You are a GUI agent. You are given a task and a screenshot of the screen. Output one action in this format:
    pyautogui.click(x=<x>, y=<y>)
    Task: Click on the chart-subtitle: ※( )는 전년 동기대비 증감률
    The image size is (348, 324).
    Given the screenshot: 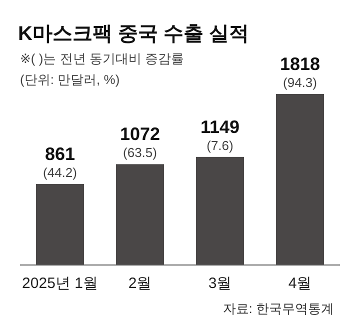 What is the action you would take?
    pyautogui.click(x=102, y=58)
    